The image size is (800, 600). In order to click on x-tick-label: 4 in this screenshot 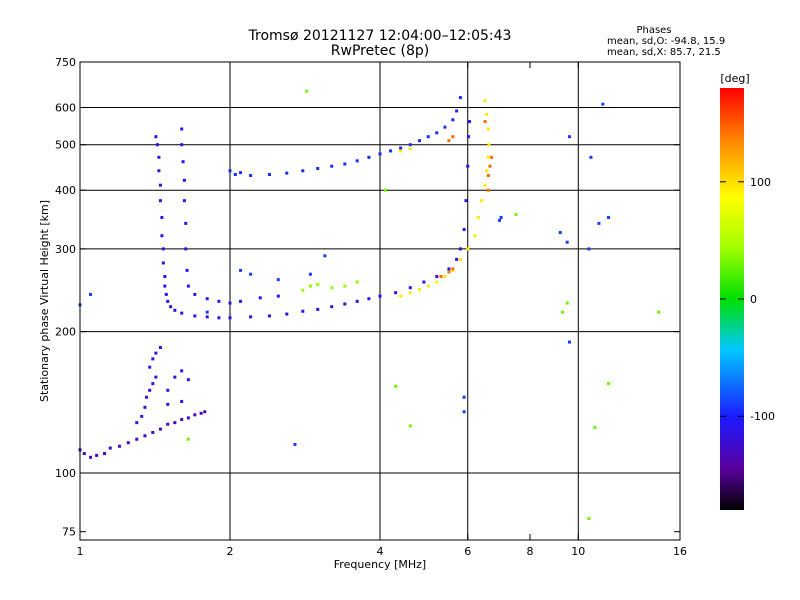, I will do `click(380, 551)`.